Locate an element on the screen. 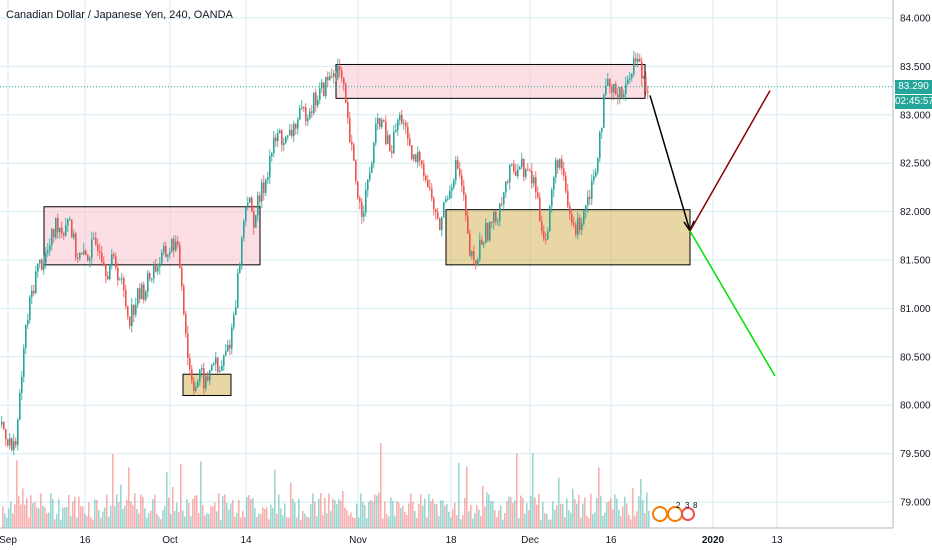 This screenshot has height=550, width=932. watermark-number: 2 is located at coordinates (678, 505).